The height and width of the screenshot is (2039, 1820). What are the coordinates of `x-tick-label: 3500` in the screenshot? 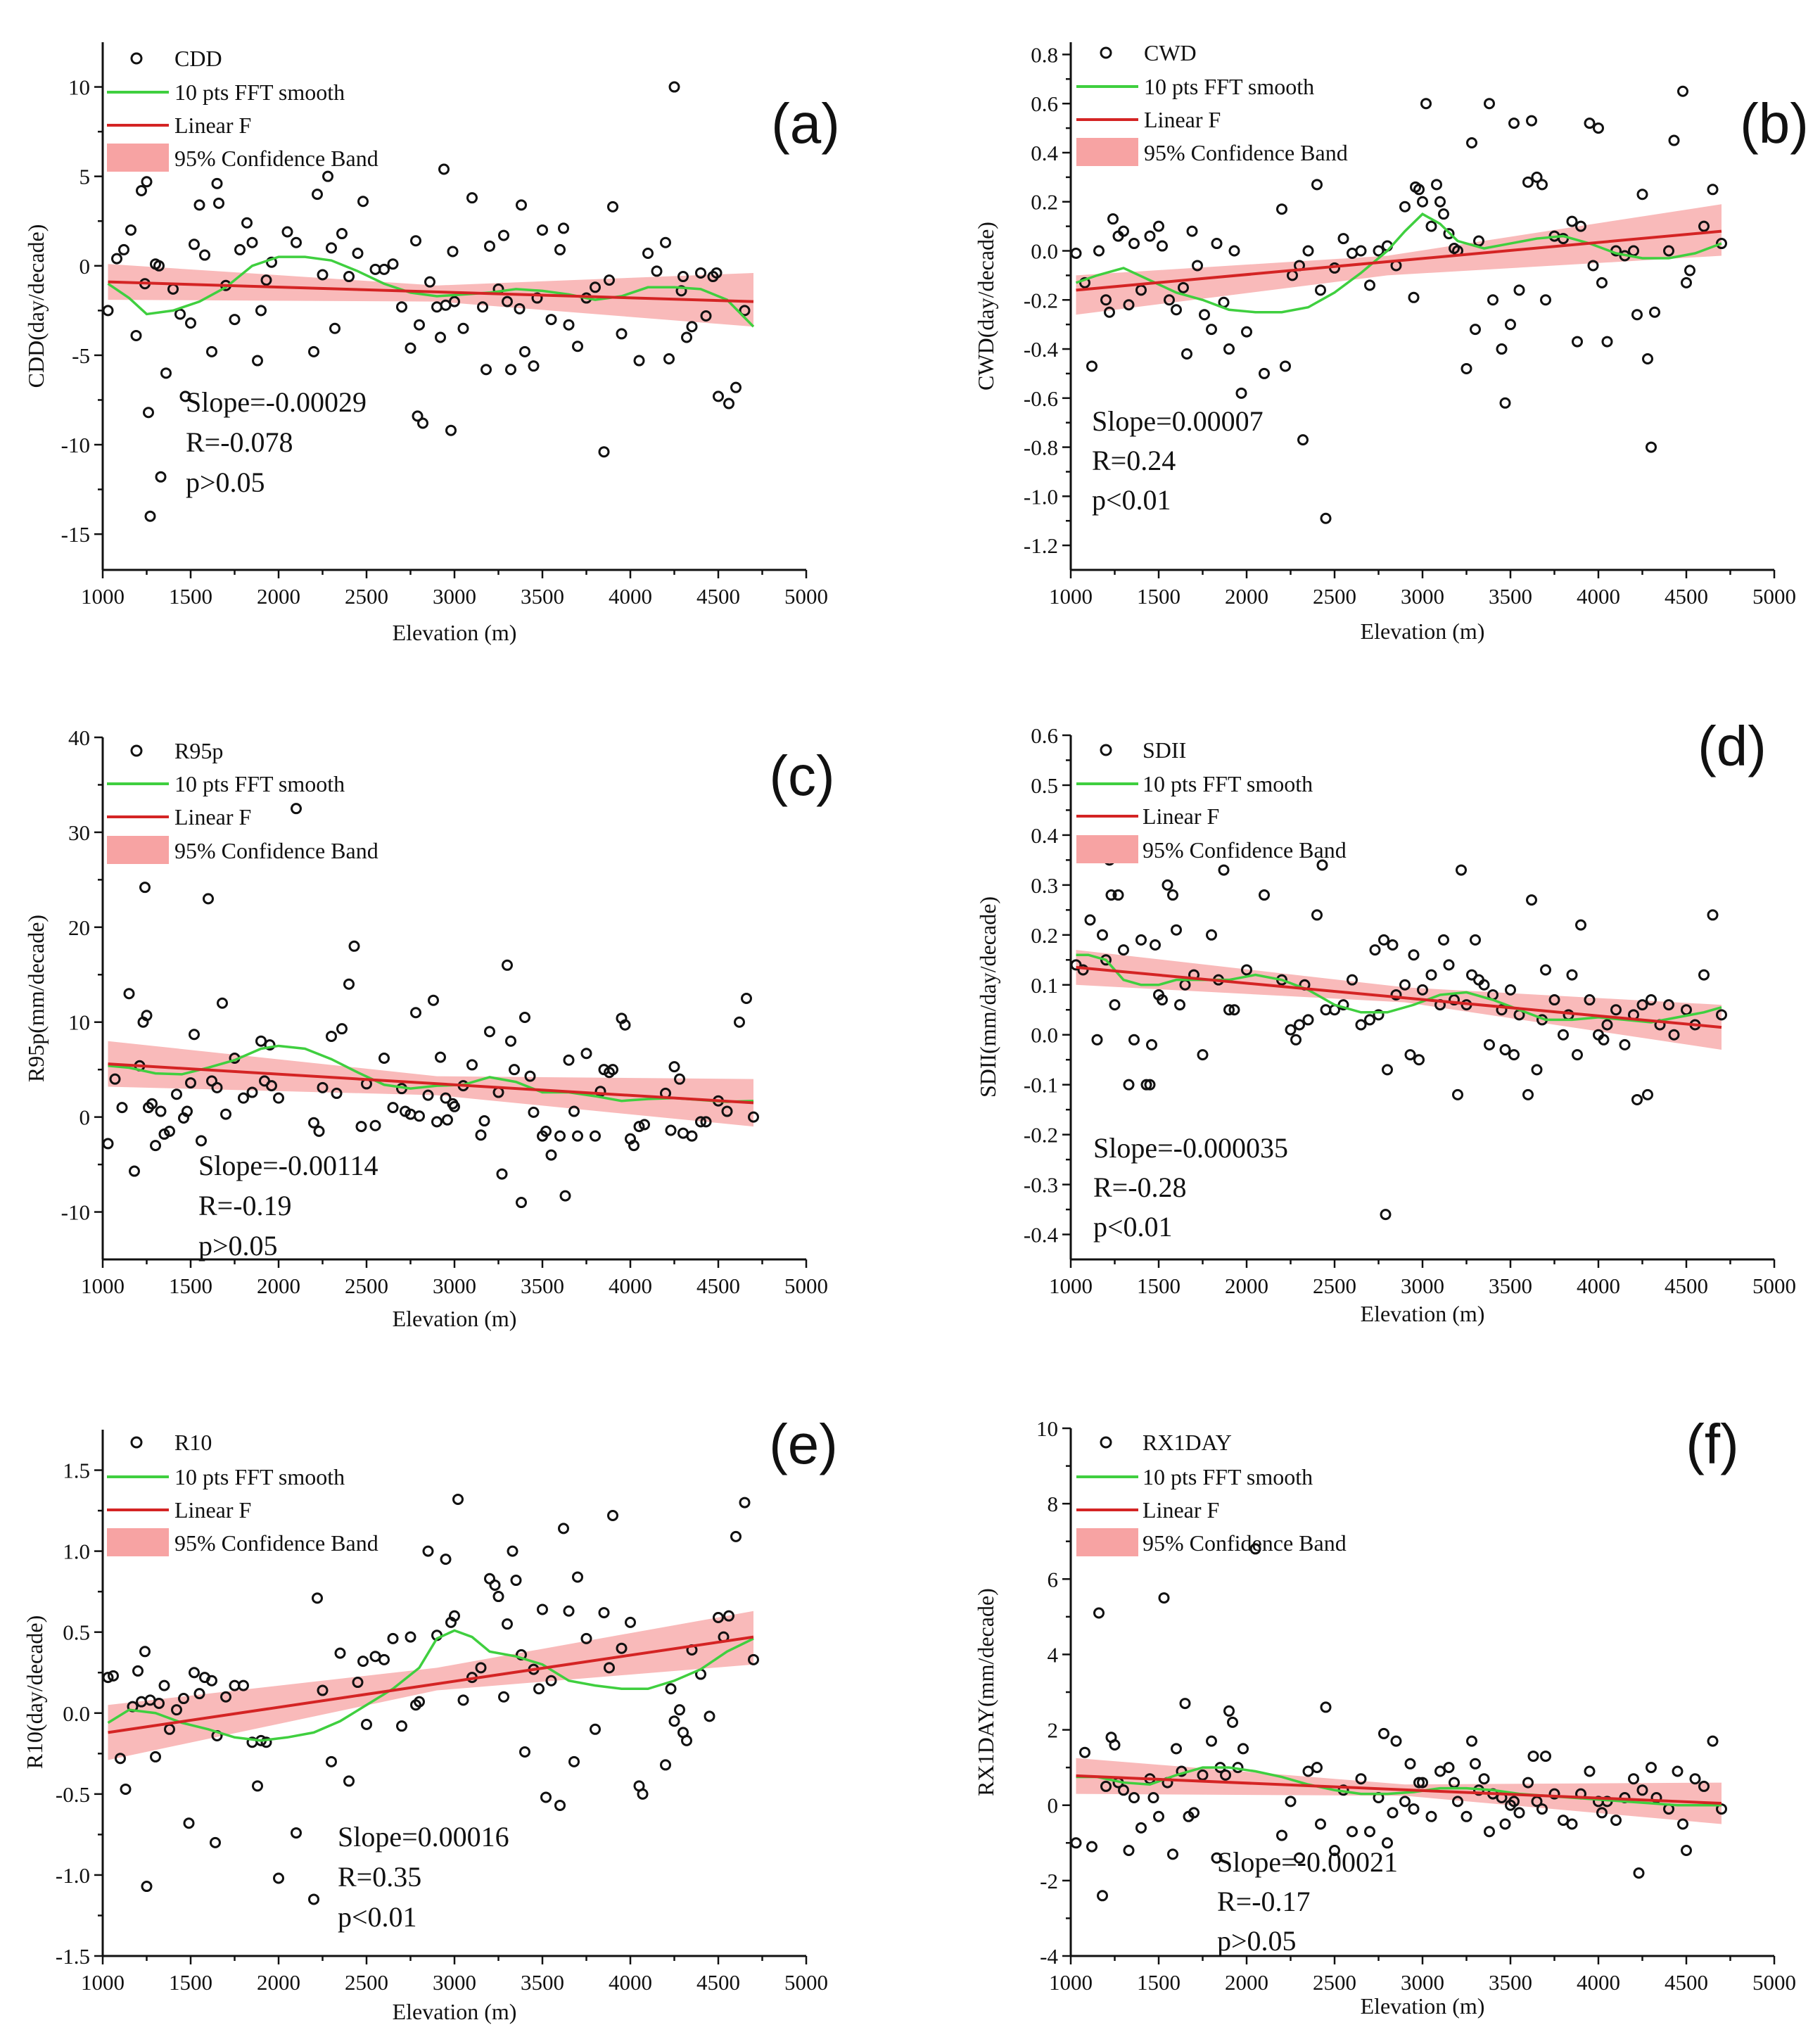 It's located at (1510, 1982).